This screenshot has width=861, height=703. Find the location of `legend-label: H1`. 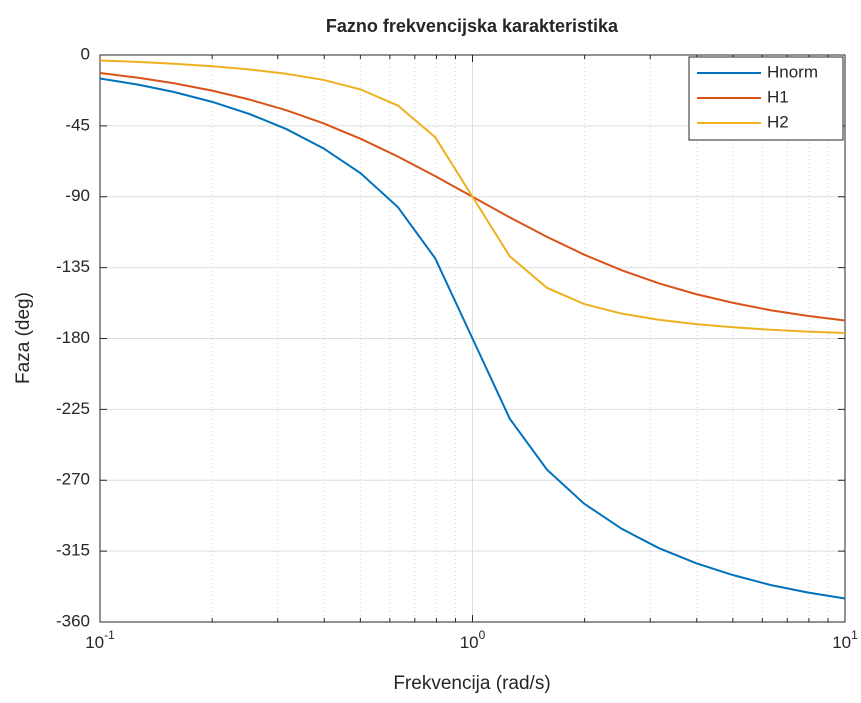

legend-label: H1 is located at coordinates (778, 96).